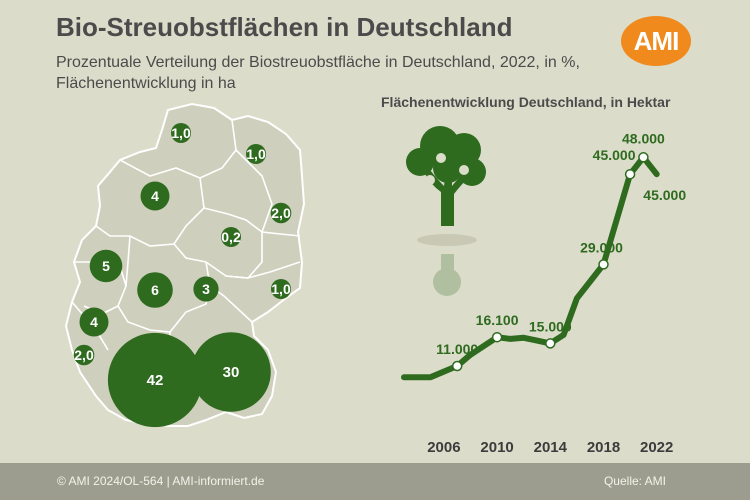  I want to click on state-bubble-label: 5, so click(106, 266).